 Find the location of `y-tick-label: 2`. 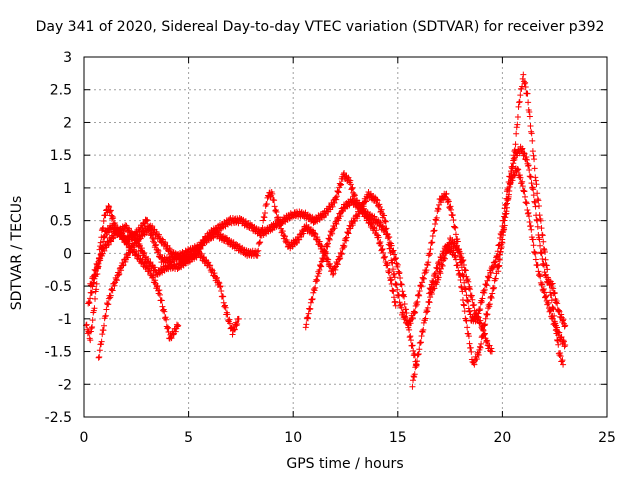

y-tick-label: 2 is located at coordinates (67, 123).